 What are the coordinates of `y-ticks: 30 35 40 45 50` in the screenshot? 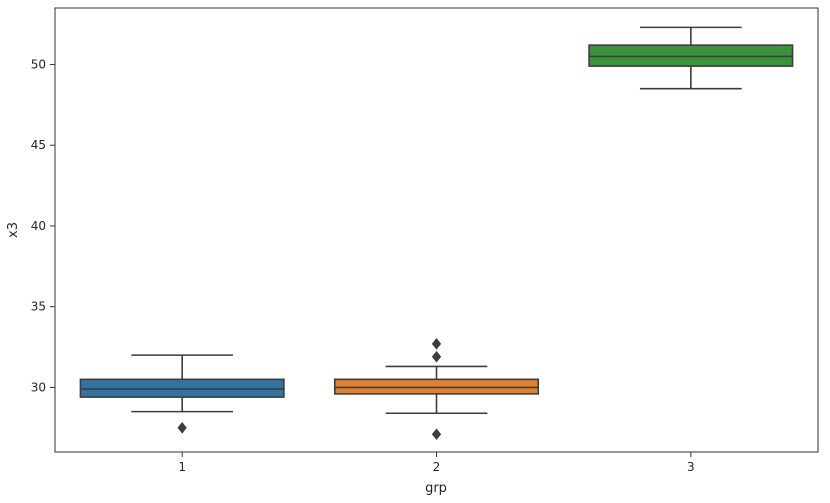 It's located at (43, 226).